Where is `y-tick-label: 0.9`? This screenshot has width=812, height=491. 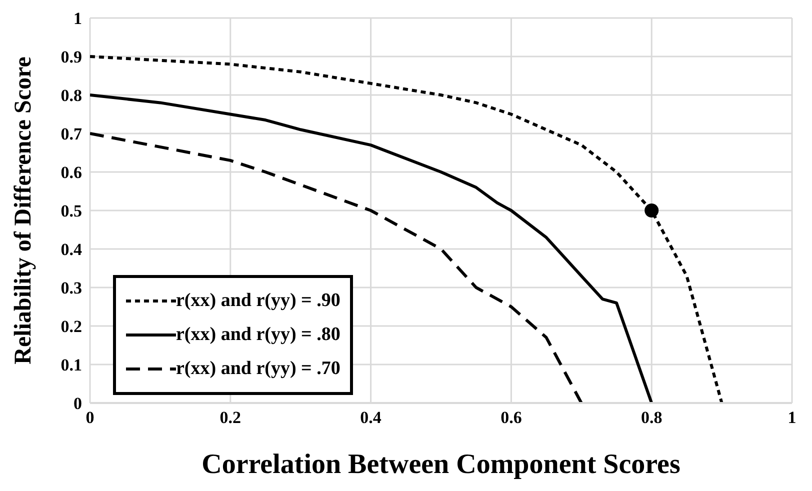
y-tick-label: 0.9 is located at coordinates (71, 57).